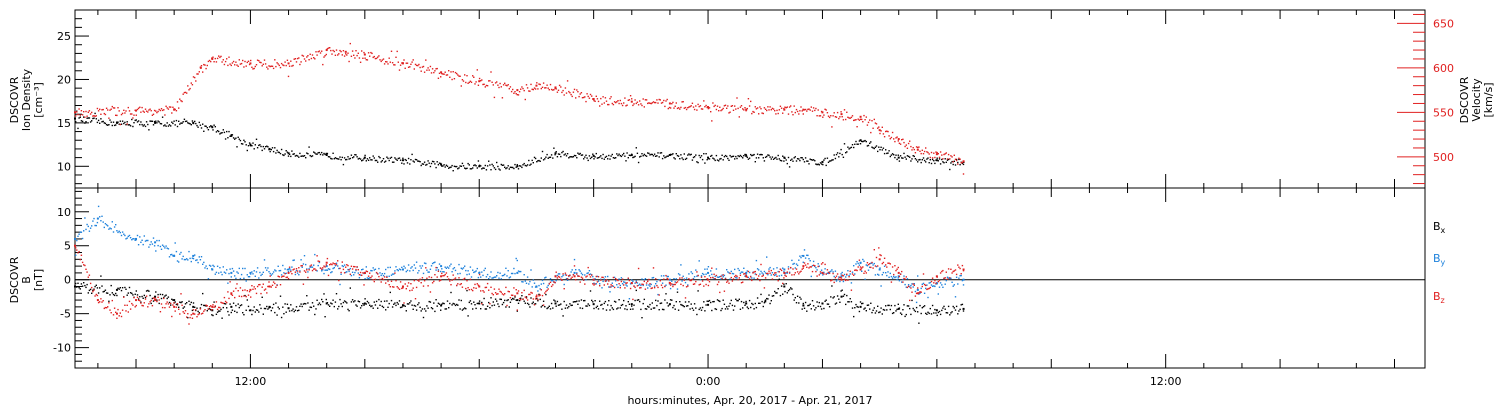 The height and width of the screenshot is (410, 1500). I want to click on ion-density-series, so click(519, 141).